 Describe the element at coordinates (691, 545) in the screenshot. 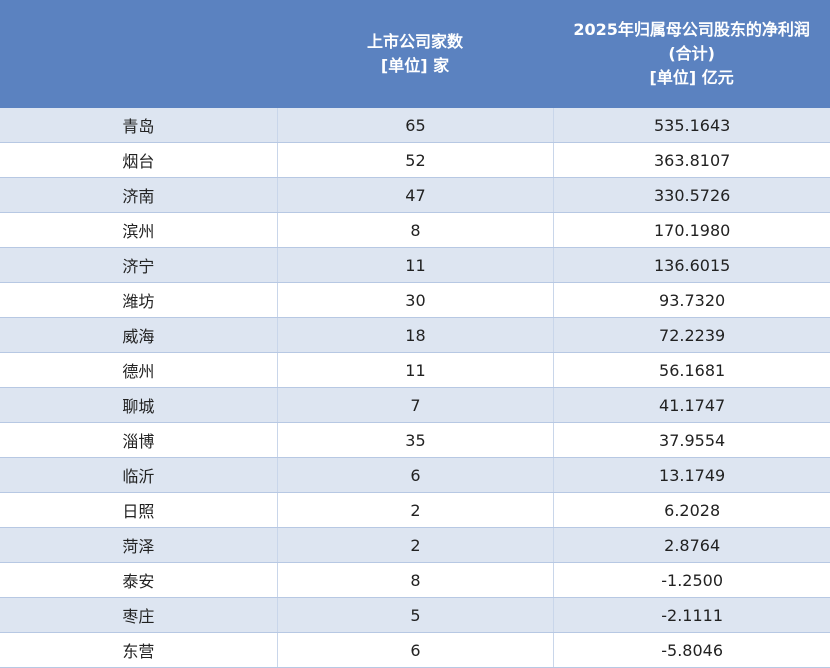

I see `table-cell: 2.8764` at that location.